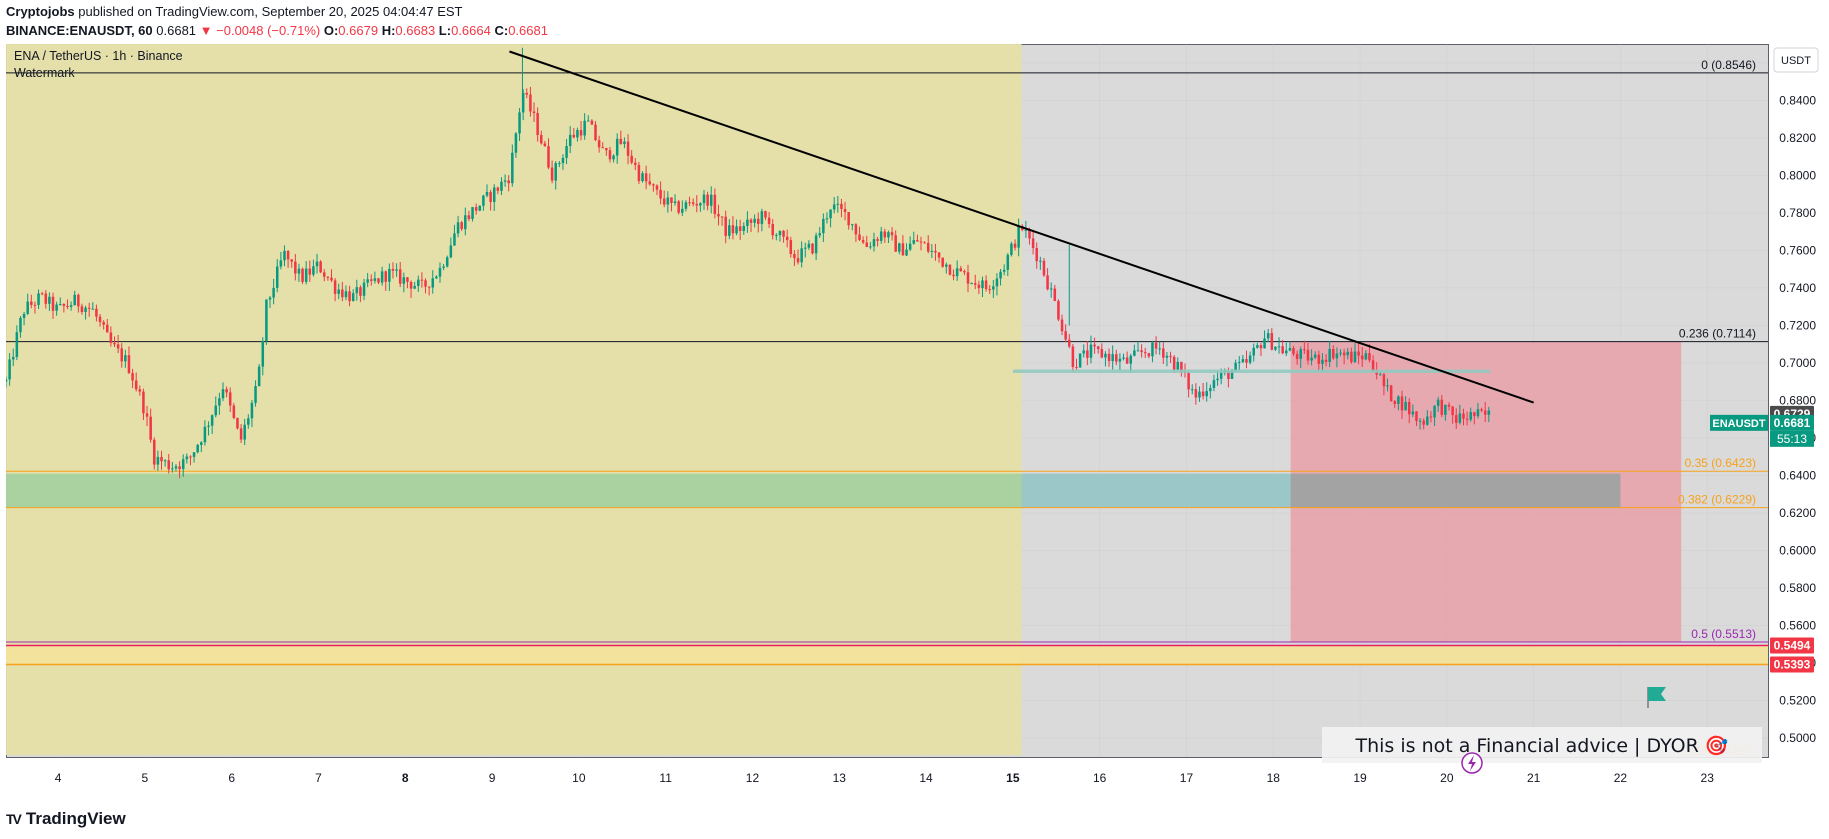 This screenshot has height=839, width=1829. I want to click on currency-badge, so click(1796, 60).